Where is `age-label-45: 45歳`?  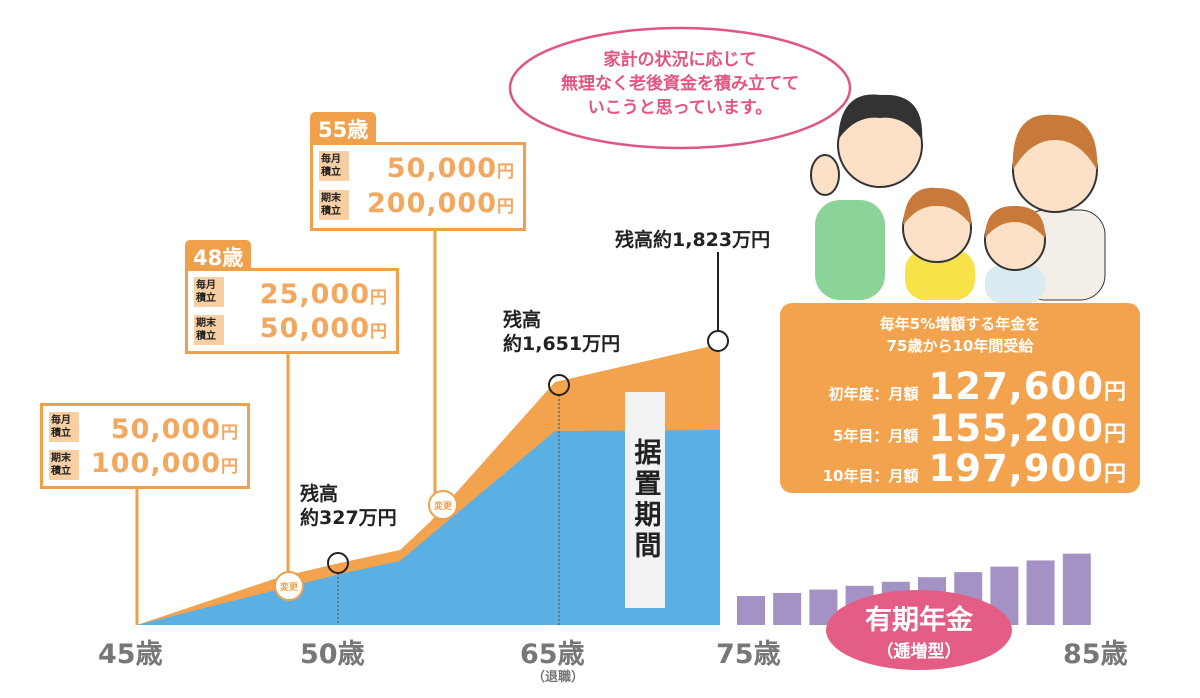
age-label-45: 45歳 is located at coordinates (130, 654).